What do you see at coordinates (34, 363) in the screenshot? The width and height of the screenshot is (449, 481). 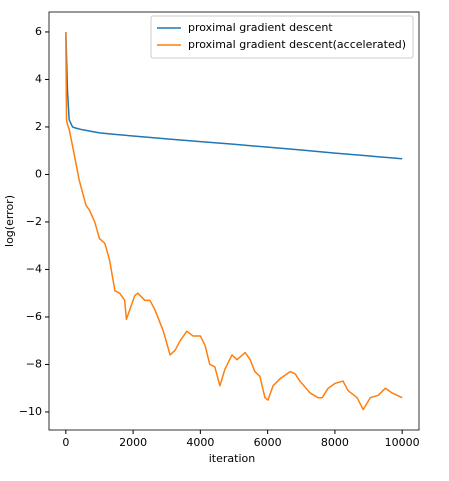 I see `y-tick-label: −8` at bounding box center [34, 363].